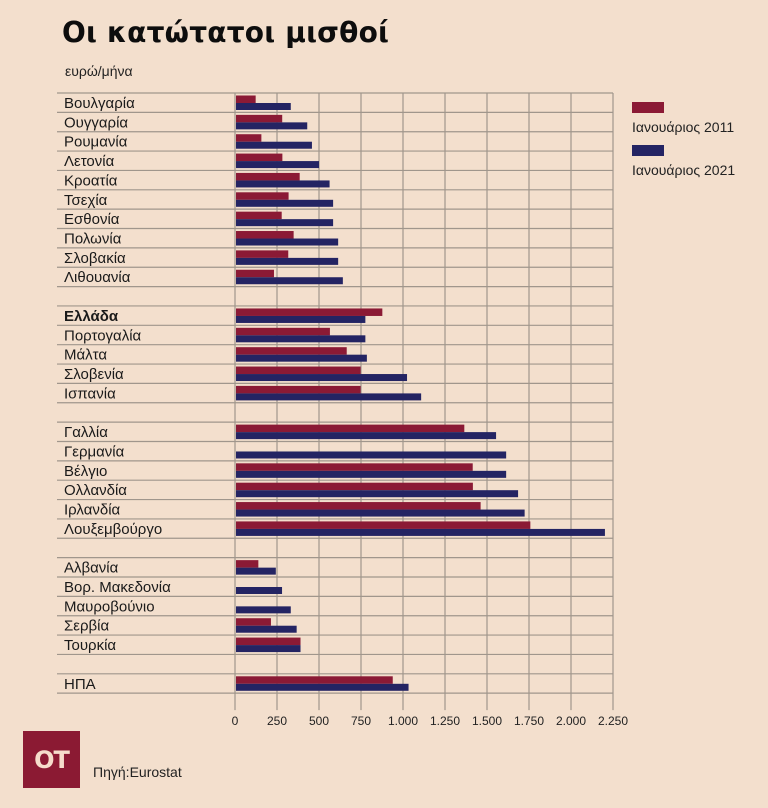  Describe the element at coordinates (361, 721) in the screenshot. I see `x-tick-label: 750` at that location.